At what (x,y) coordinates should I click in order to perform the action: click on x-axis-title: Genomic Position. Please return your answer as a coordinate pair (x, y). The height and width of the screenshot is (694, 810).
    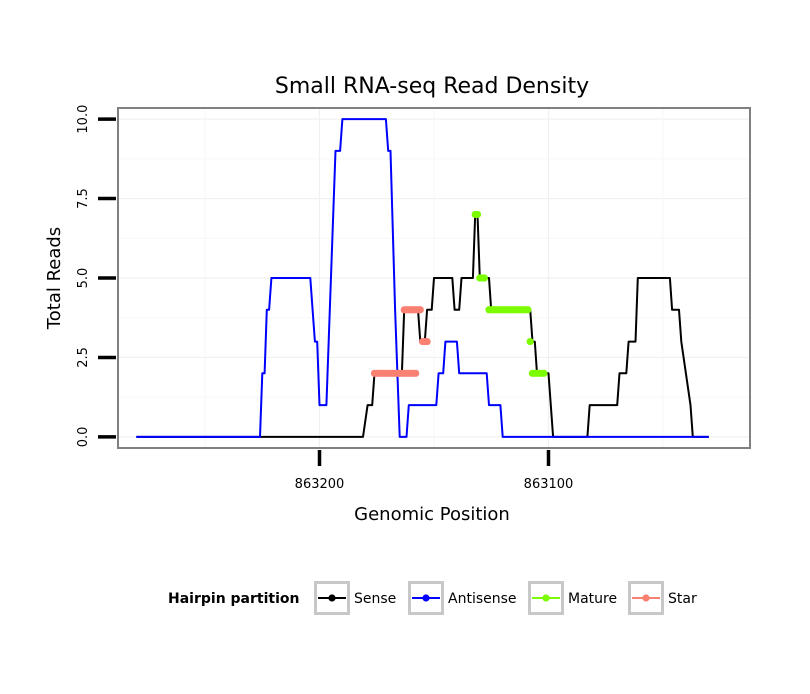
    Looking at the image, I should click on (432, 514).